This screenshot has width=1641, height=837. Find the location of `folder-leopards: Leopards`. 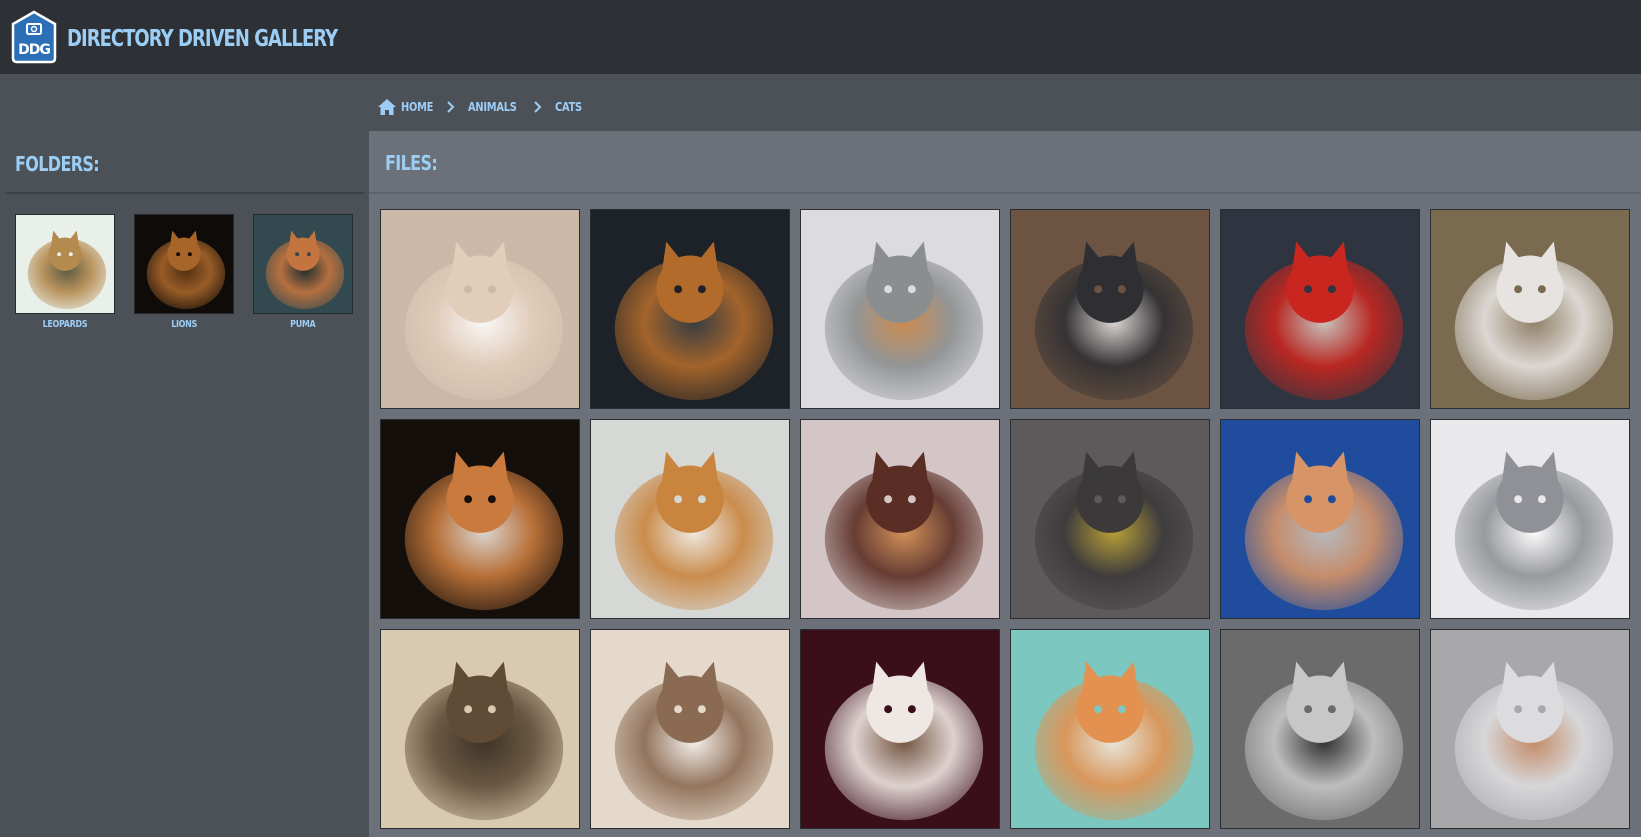

folder-leopards: Leopards is located at coordinates (65, 274).